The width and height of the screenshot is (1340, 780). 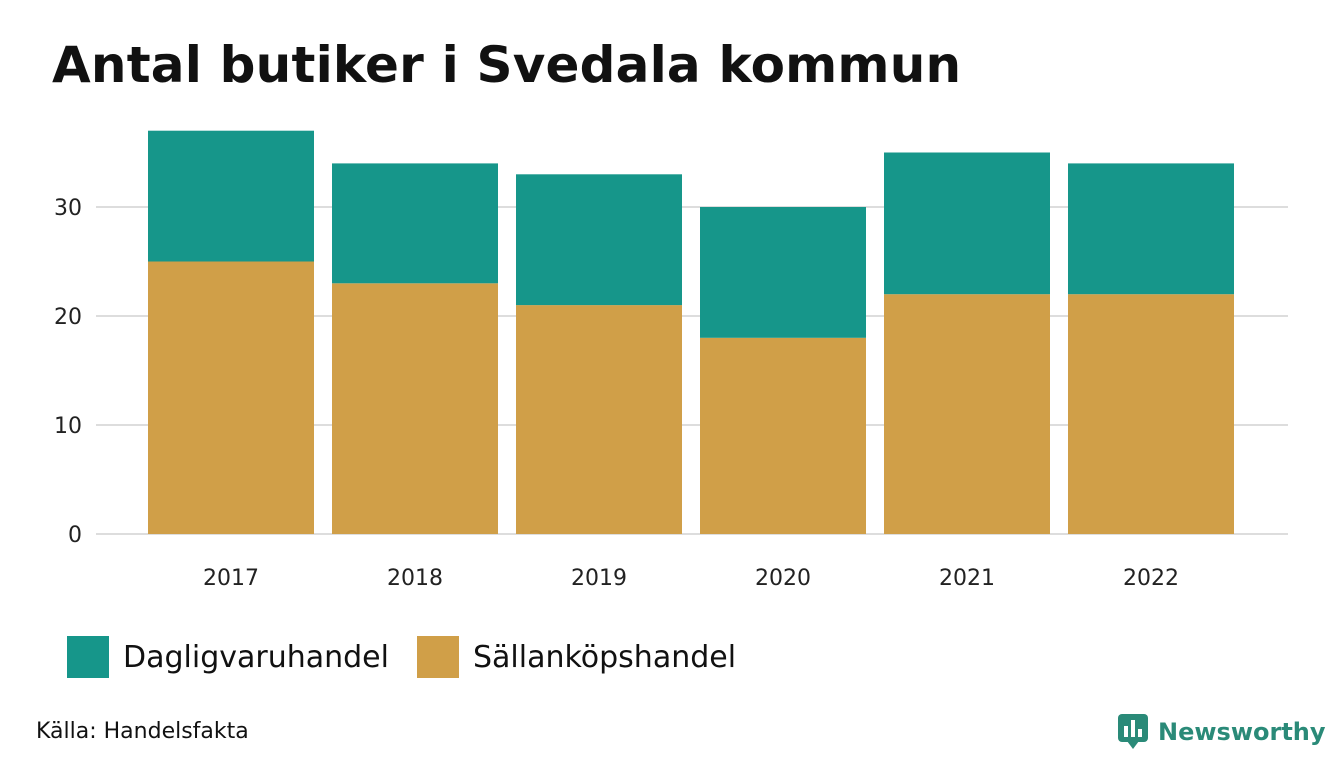 What do you see at coordinates (1151, 578) in the screenshot?
I see `x-tick-label-2022: 2022` at bounding box center [1151, 578].